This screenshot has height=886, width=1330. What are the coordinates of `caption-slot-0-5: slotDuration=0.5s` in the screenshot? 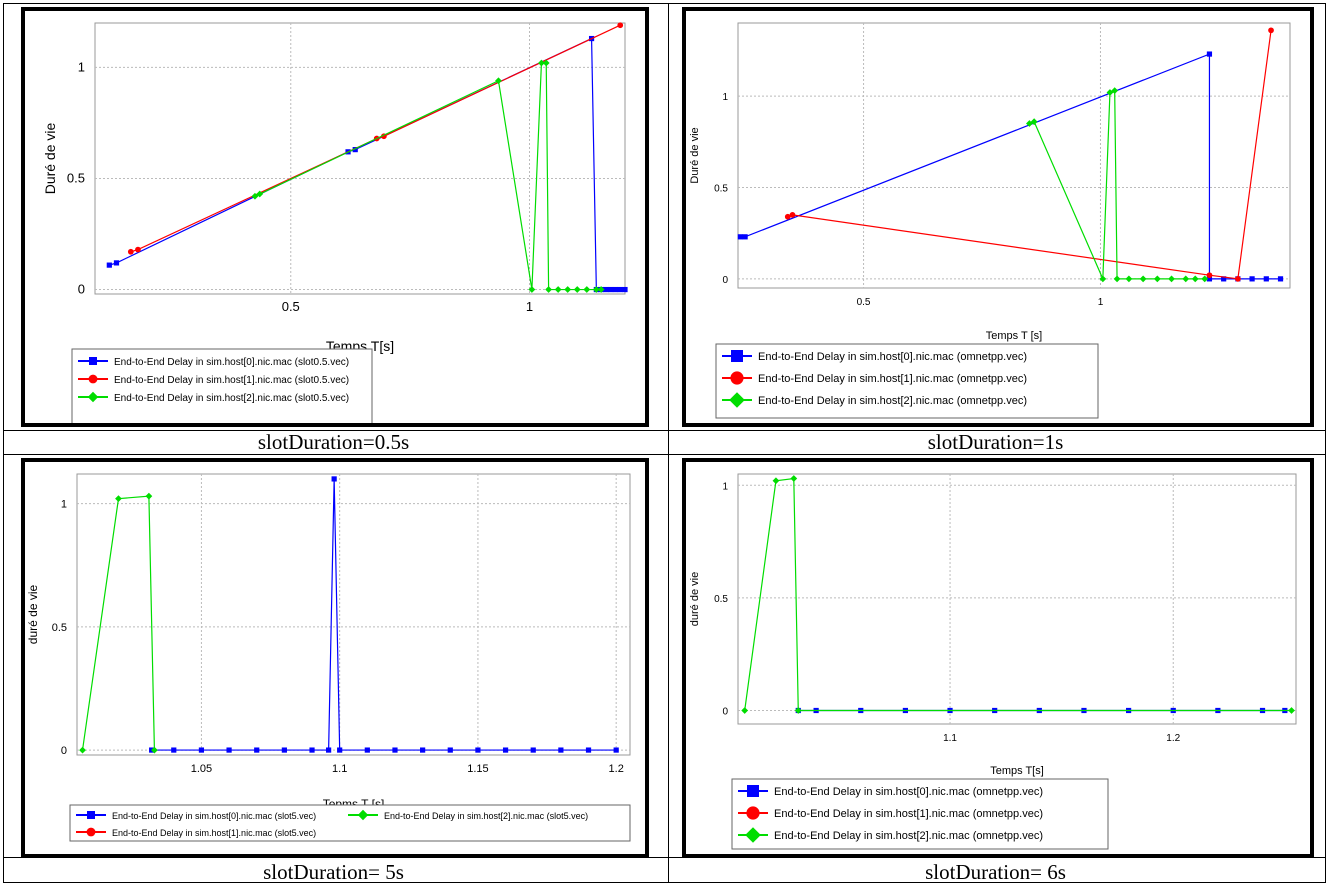 It's located at (333, 442).